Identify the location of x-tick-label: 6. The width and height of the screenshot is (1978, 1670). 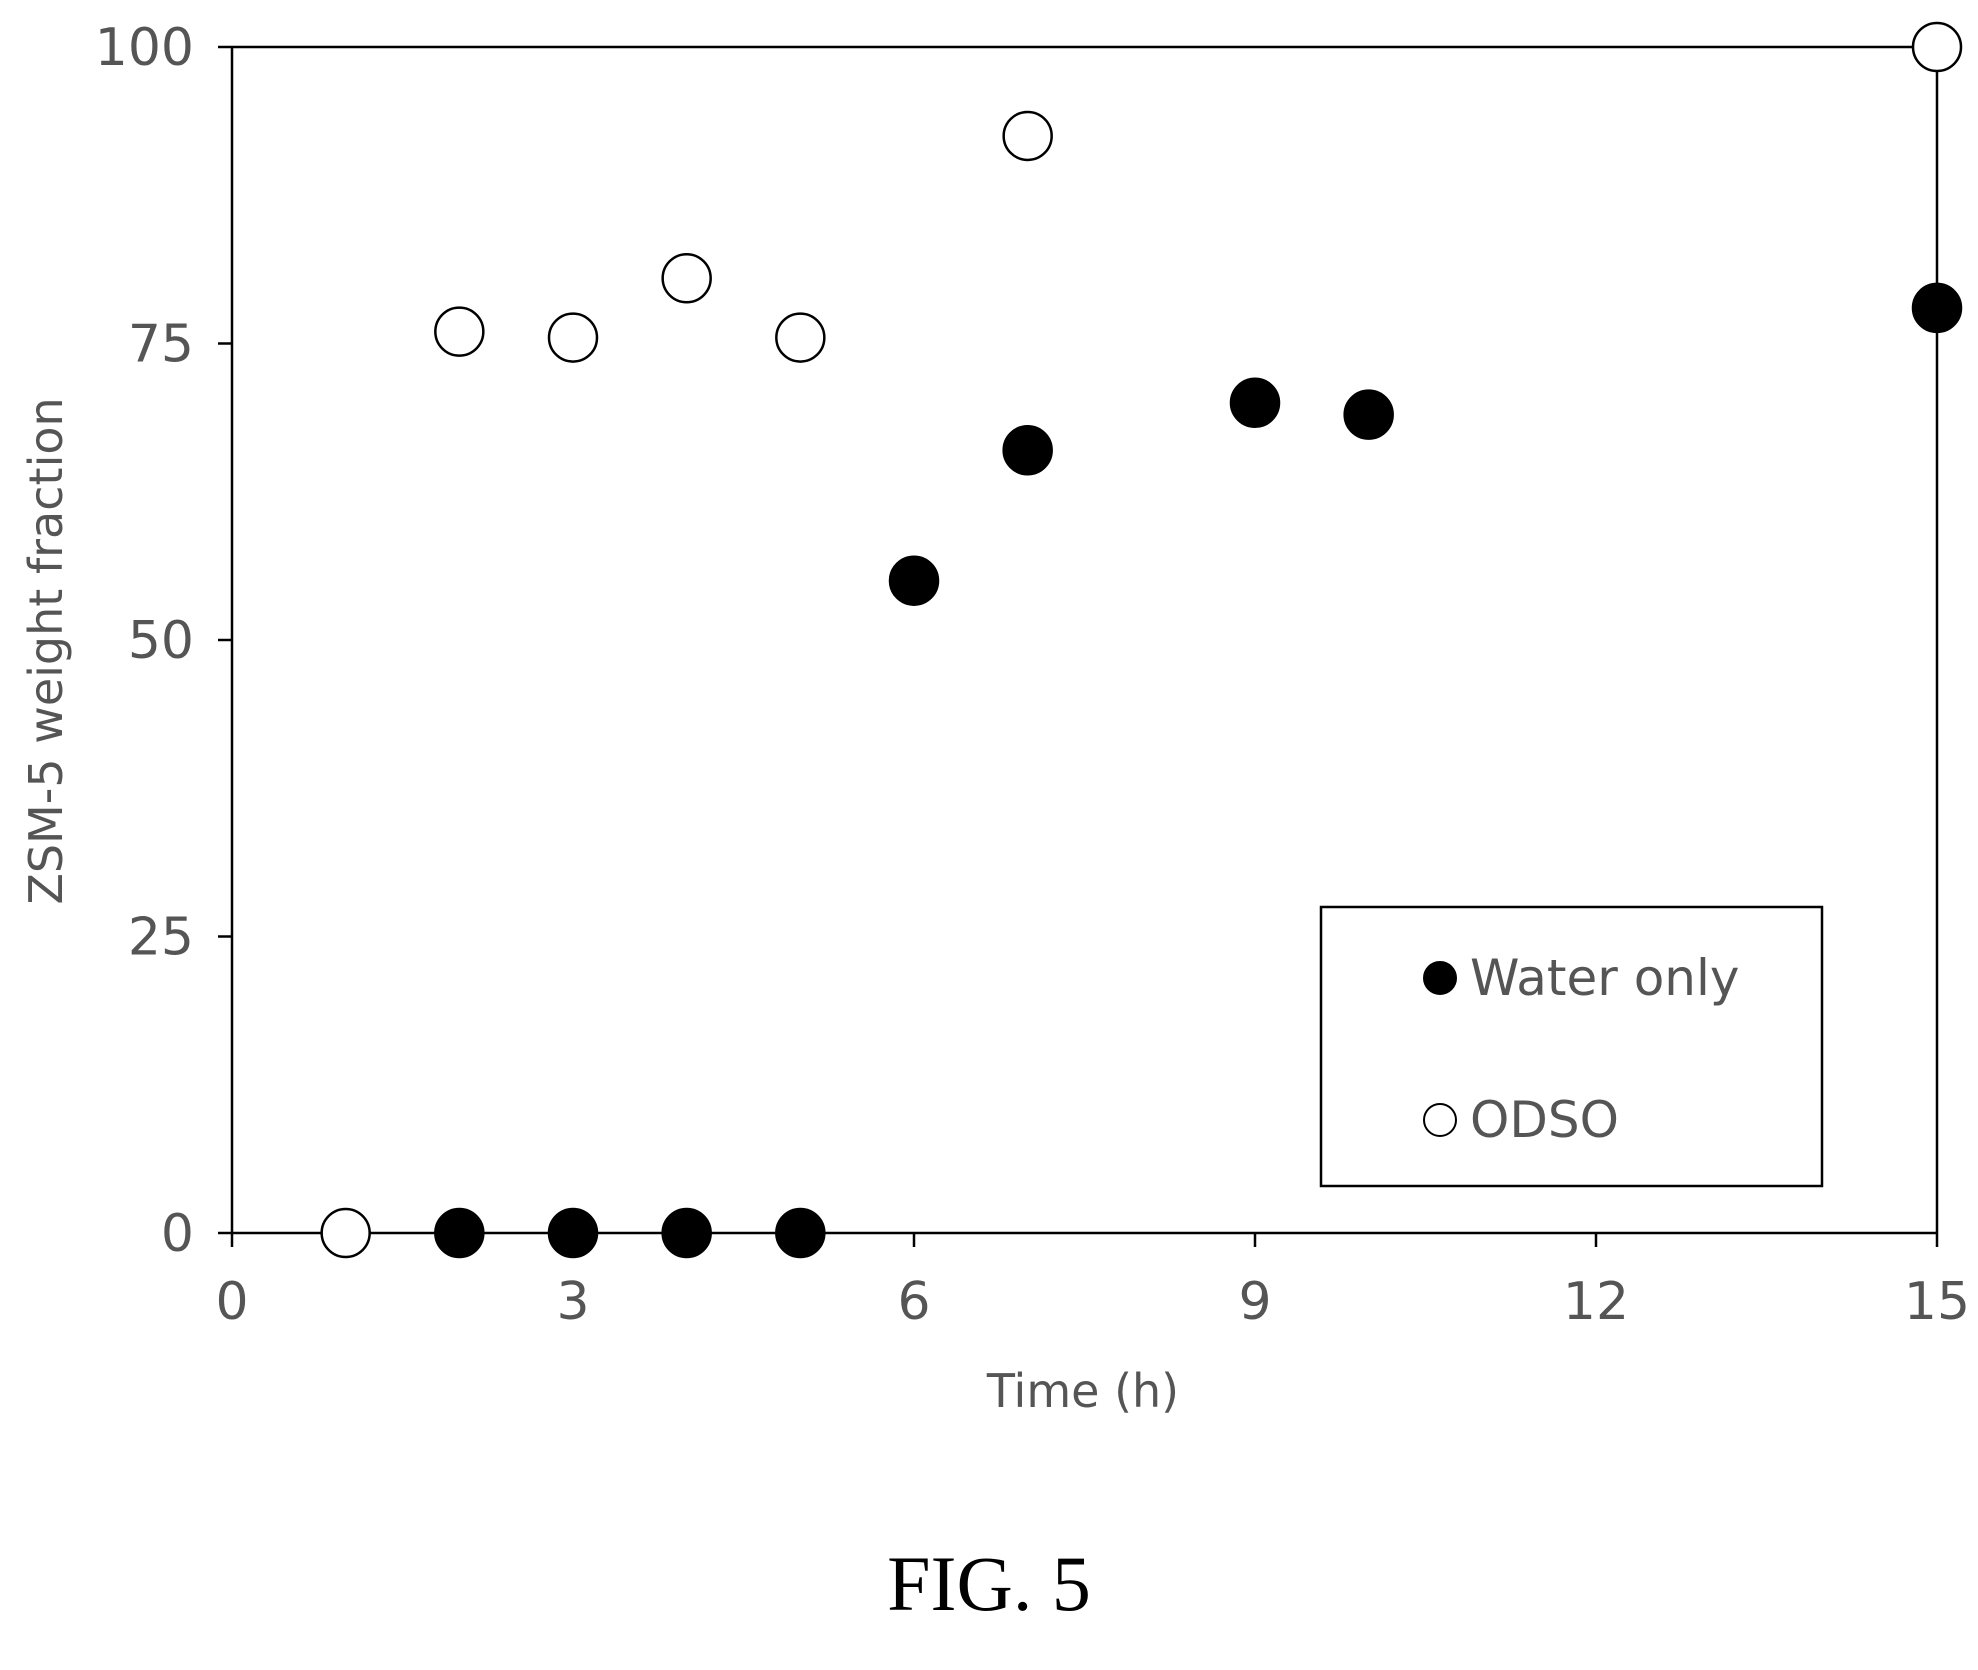
(913, 1302).